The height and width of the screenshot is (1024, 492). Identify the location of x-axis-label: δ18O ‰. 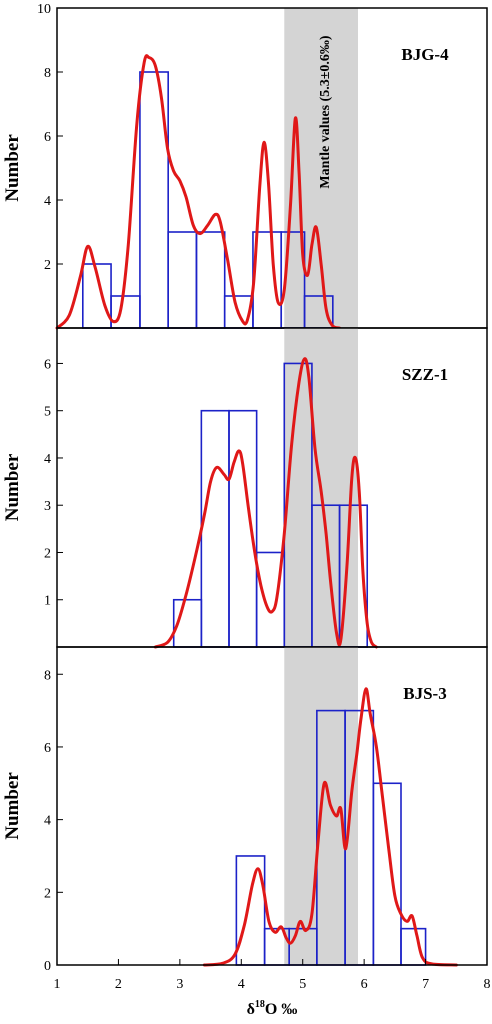
(272, 1008).